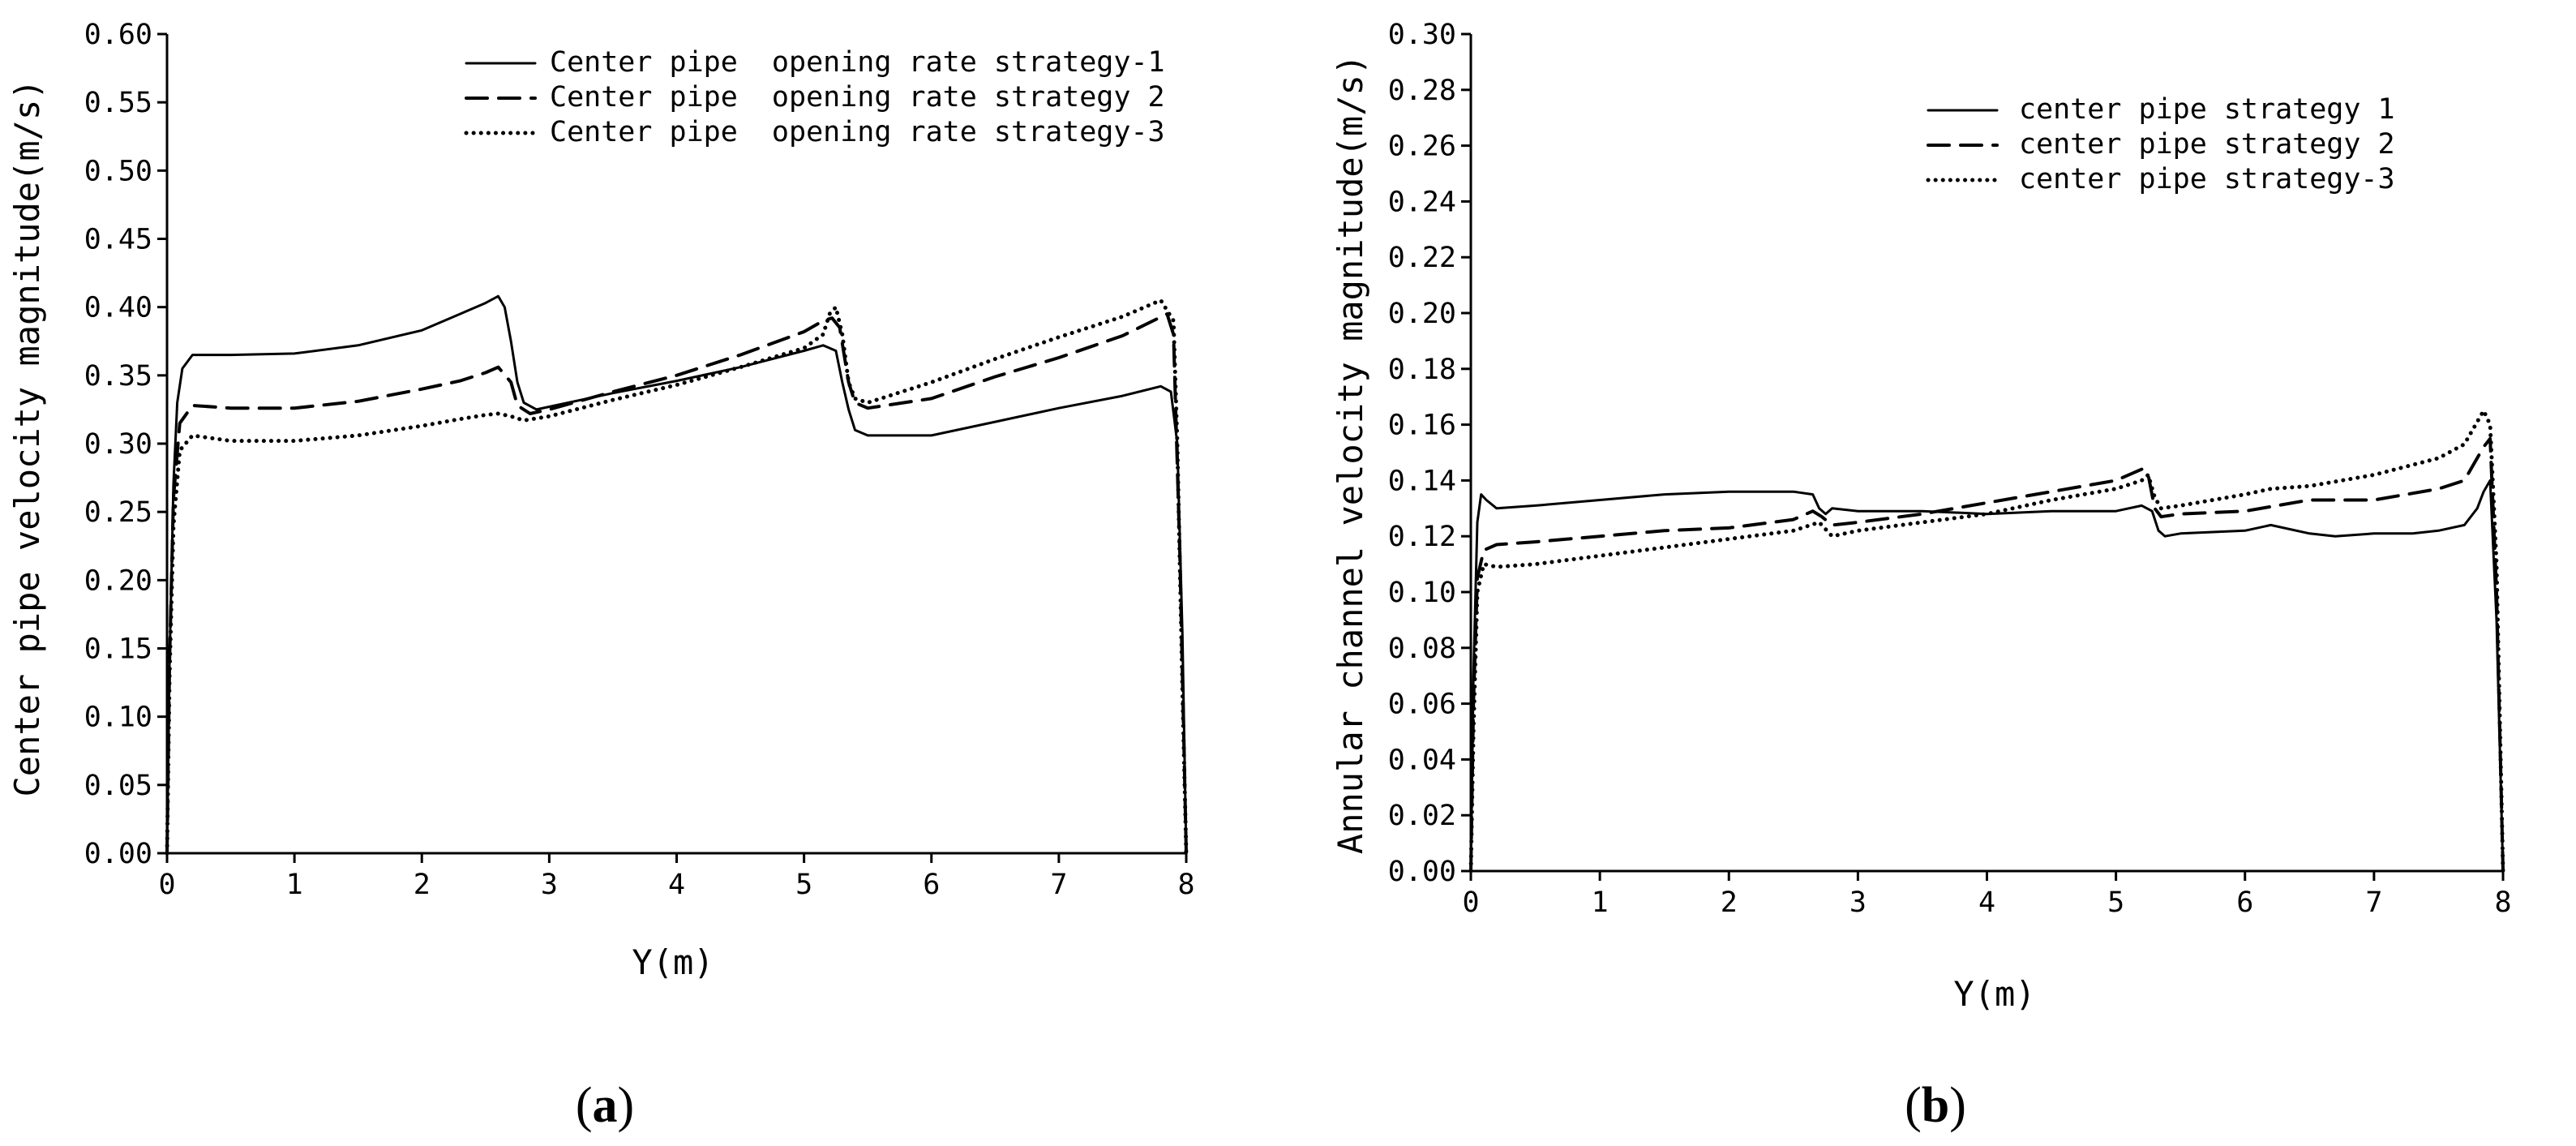 Image resolution: width=2576 pixels, height=1146 pixels. Describe the element at coordinates (118, 308) in the screenshot. I see `y-tick-label-panel-a: 0.40` at that location.